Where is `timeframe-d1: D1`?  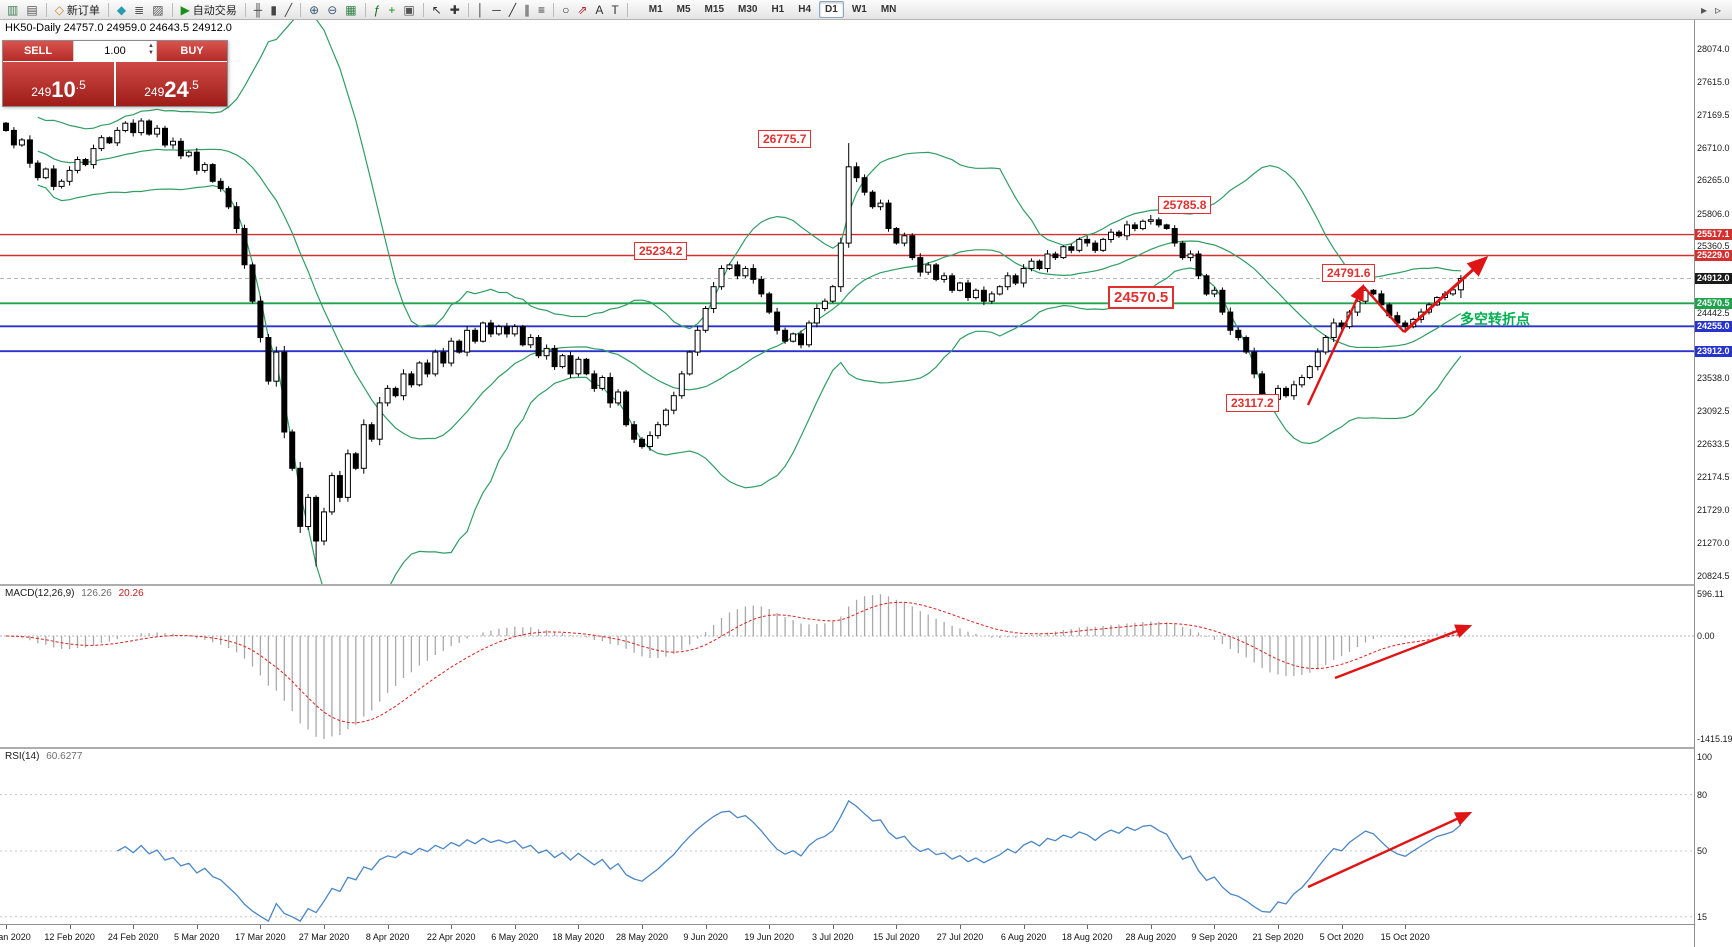
timeframe-d1: D1 is located at coordinates (831, 9).